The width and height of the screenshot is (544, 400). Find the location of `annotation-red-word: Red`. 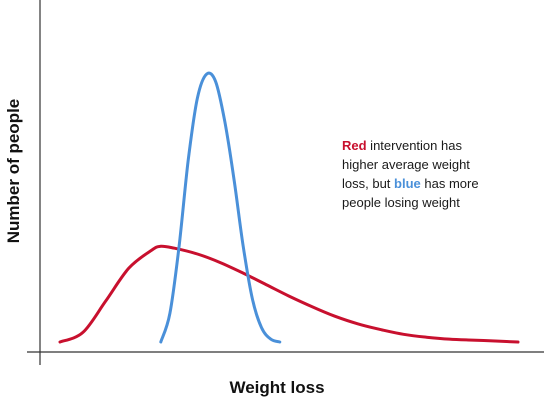

annotation-red-word: Red is located at coordinates (354, 145).